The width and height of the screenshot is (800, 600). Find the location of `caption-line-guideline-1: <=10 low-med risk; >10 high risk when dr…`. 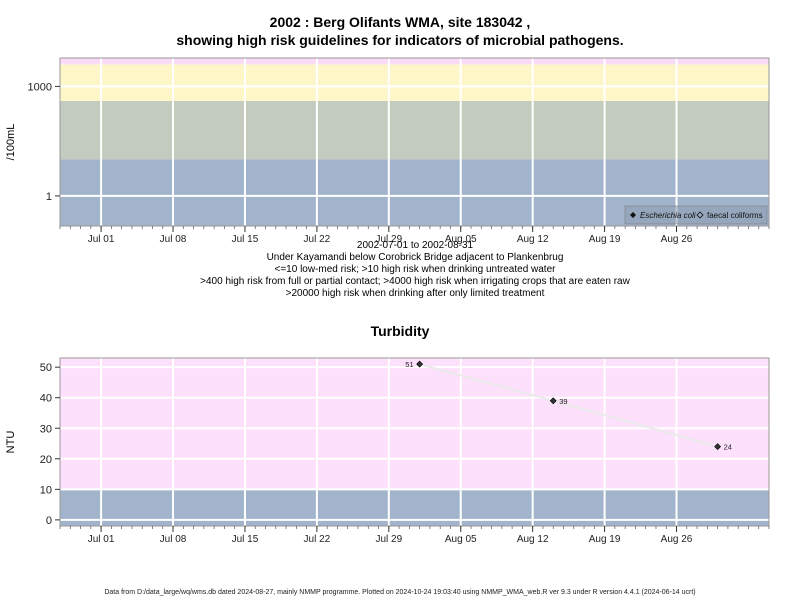

caption-line-guideline-1: <=10 low-med risk; >10 high risk when dr… is located at coordinates (415, 269).